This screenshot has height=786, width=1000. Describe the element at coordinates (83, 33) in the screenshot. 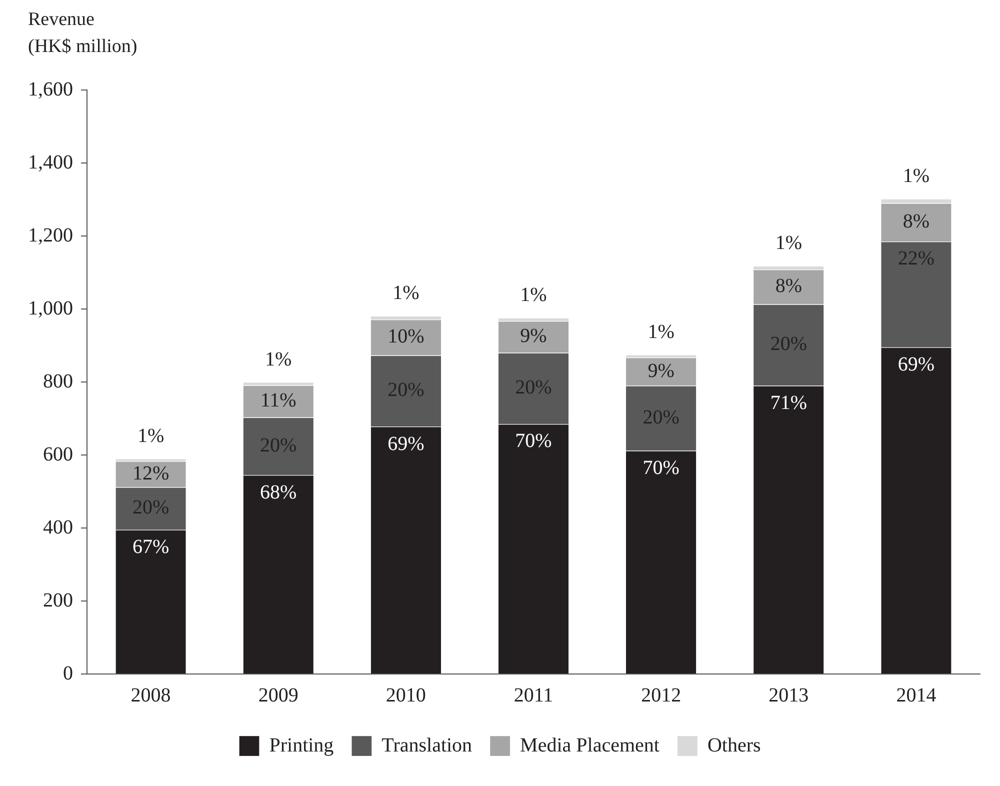

I see `y-axis-title: Revenue (HK$ million)` at that location.